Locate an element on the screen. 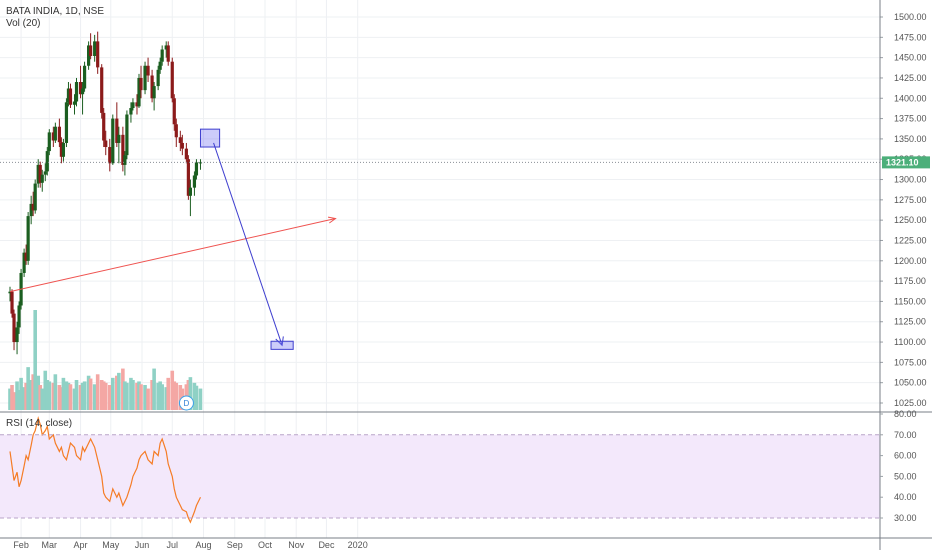 Image resolution: width=932 pixels, height=550 pixels. candles is located at coordinates (105, 193).